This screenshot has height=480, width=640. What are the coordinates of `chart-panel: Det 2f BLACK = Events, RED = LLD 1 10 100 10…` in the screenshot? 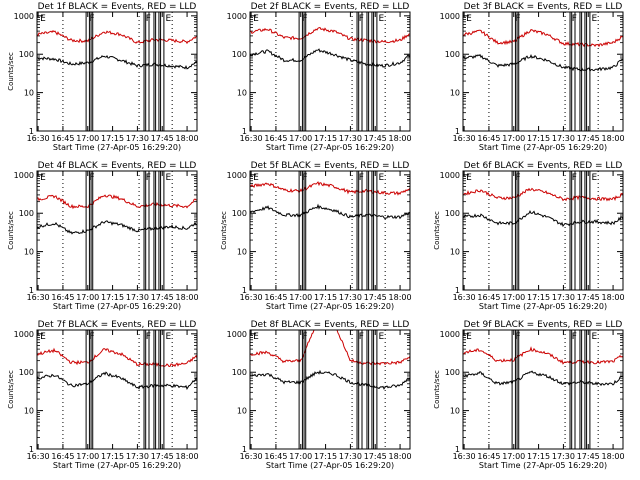 It's located at (319, 77).